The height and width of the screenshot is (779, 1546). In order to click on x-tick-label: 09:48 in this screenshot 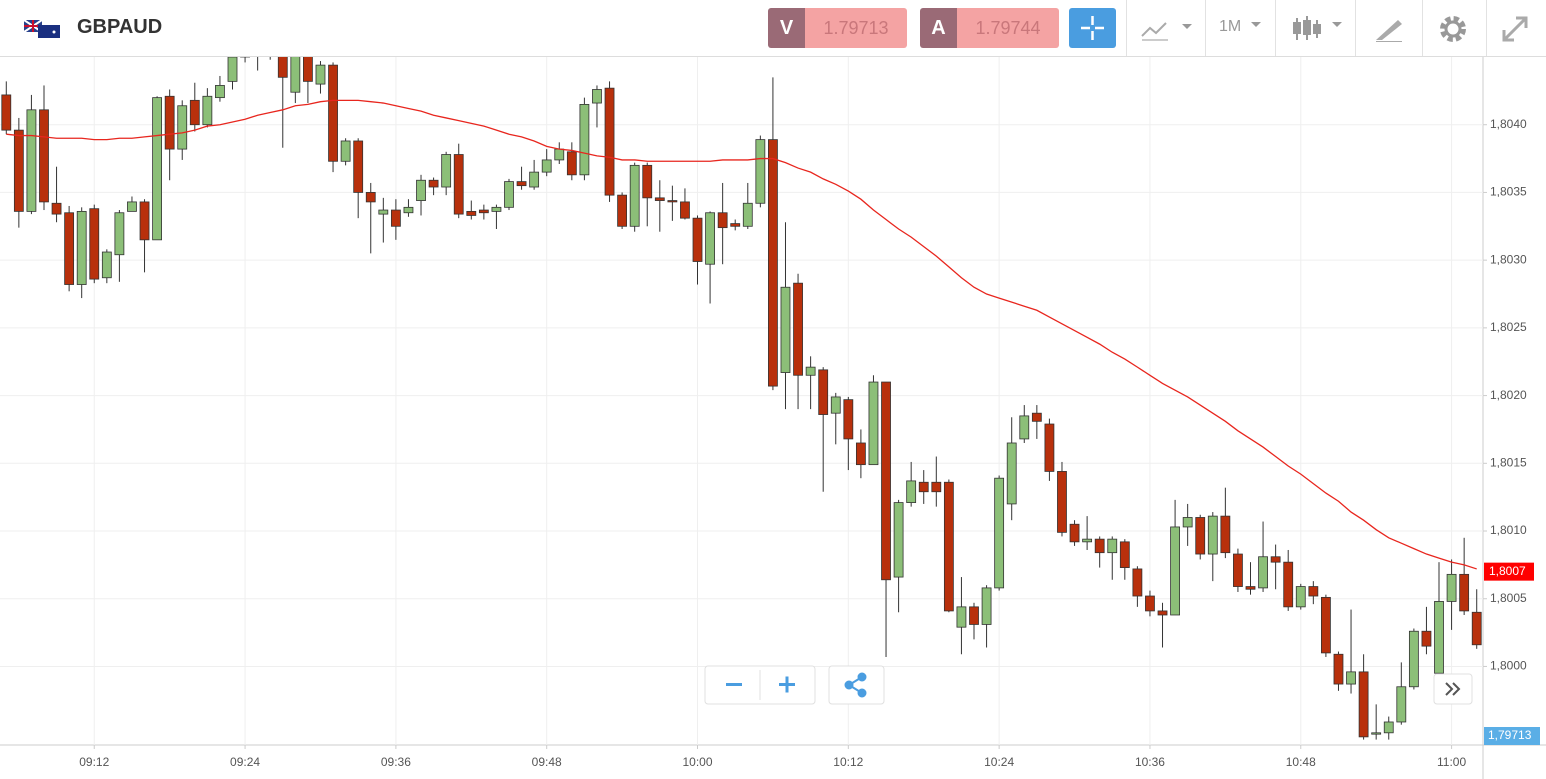, I will do `click(547, 762)`.